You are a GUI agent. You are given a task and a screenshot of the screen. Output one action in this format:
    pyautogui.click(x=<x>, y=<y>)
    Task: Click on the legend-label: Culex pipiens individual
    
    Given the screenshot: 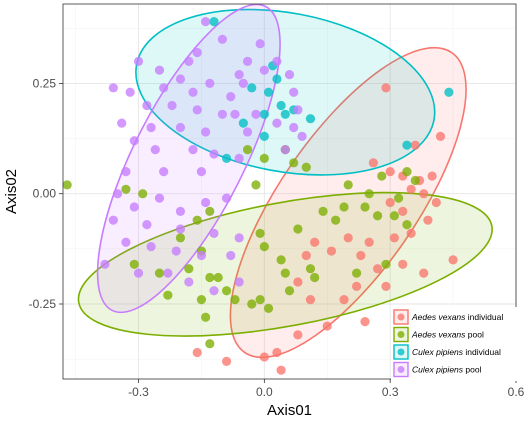 What is the action you would take?
    pyautogui.click(x=456, y=352)
    